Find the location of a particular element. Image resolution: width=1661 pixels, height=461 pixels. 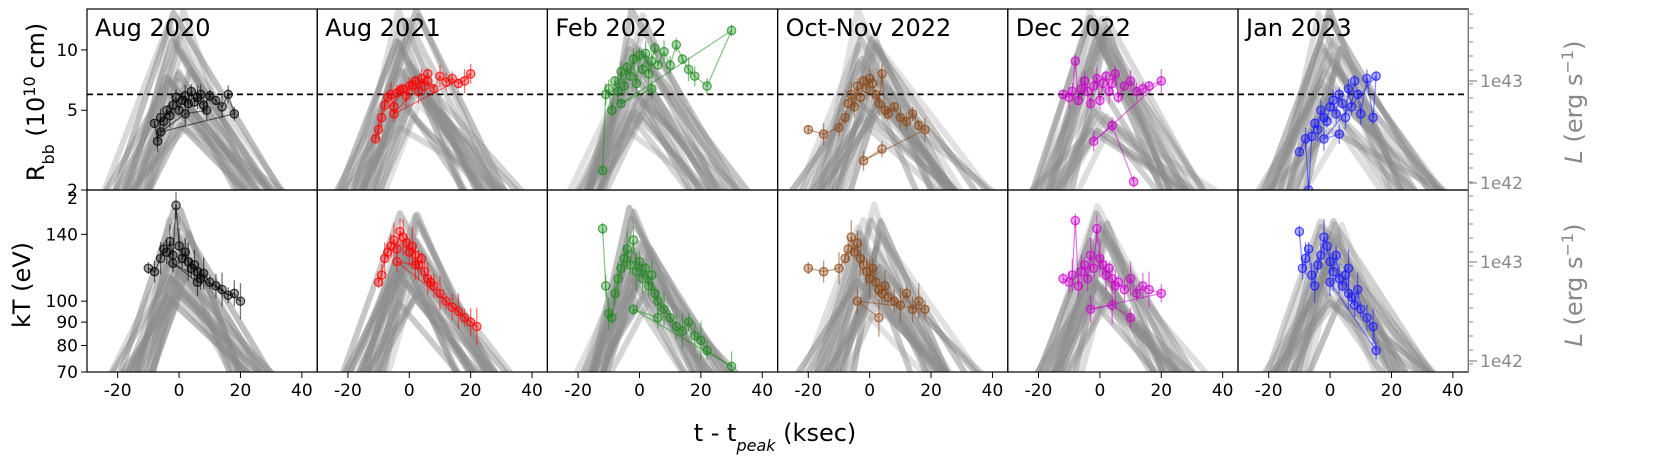

y-tick-label-temperature: 80 is located at coordinates (67, 346).